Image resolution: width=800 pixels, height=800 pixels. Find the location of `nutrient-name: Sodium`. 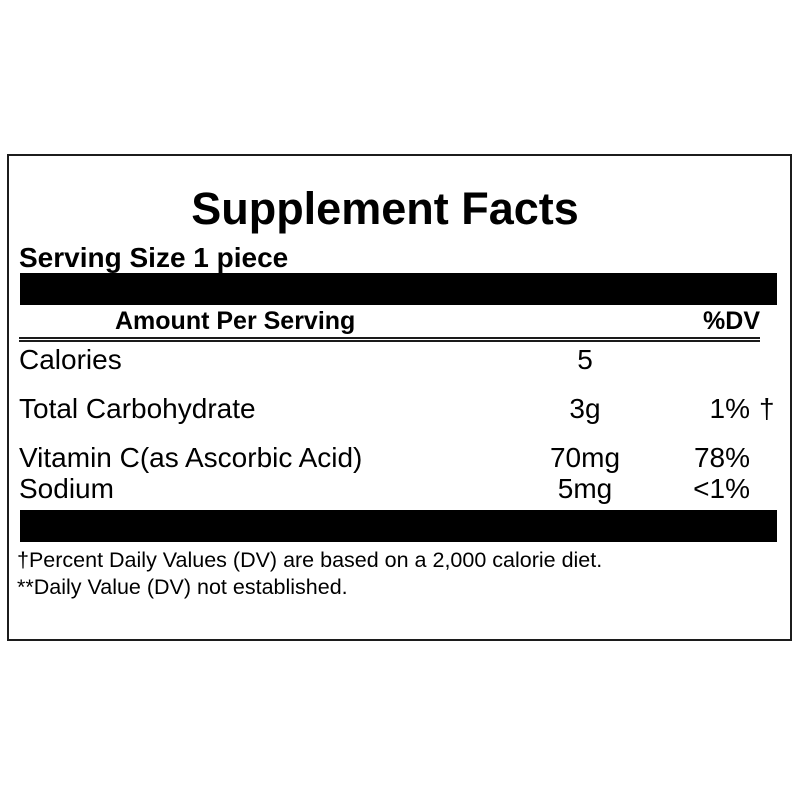

nutrient-name: Sodium is located at coordinates (66, 488).